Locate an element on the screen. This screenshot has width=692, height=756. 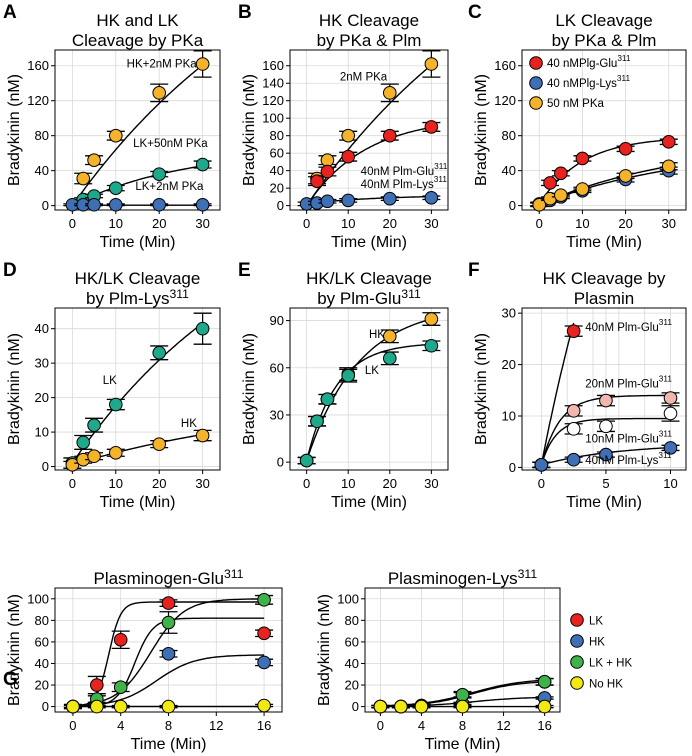
y-tick-label: 100 is located at coordinates (273, 118).